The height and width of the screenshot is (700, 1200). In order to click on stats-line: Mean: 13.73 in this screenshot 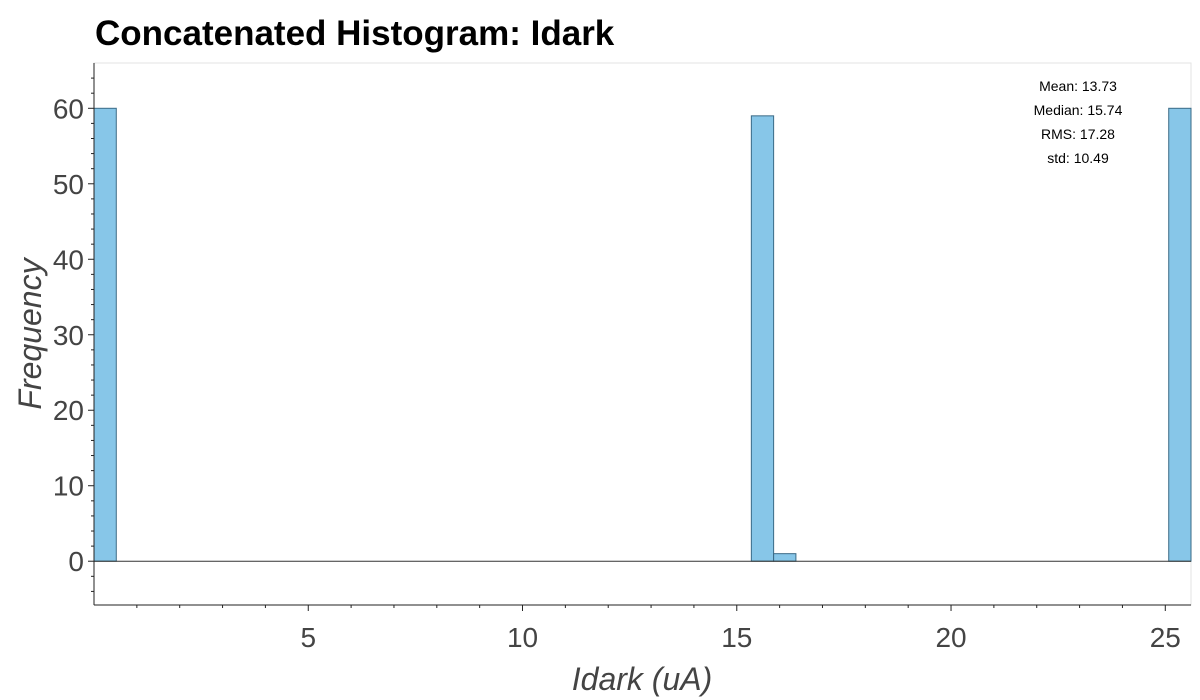, I will do `click(1078, 86)`.